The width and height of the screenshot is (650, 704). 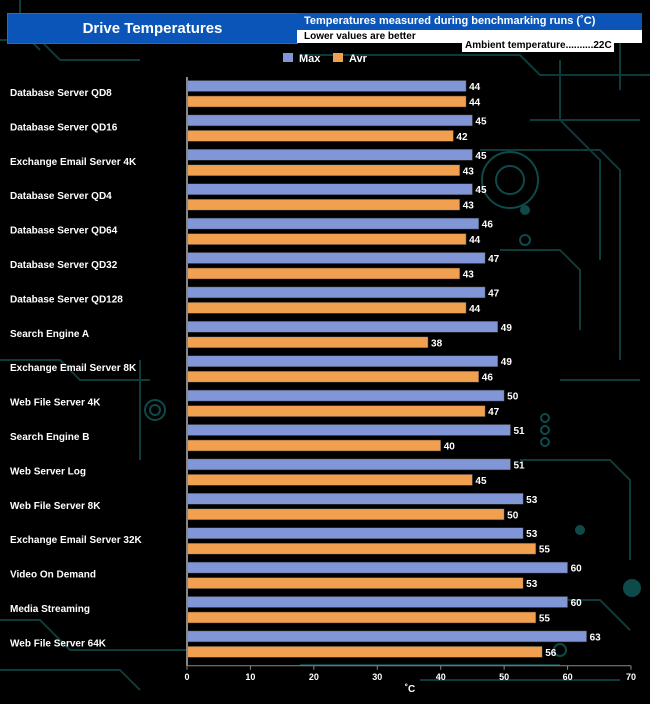 I want to click on data-label-avr: 45, so click(x=481, y=481).